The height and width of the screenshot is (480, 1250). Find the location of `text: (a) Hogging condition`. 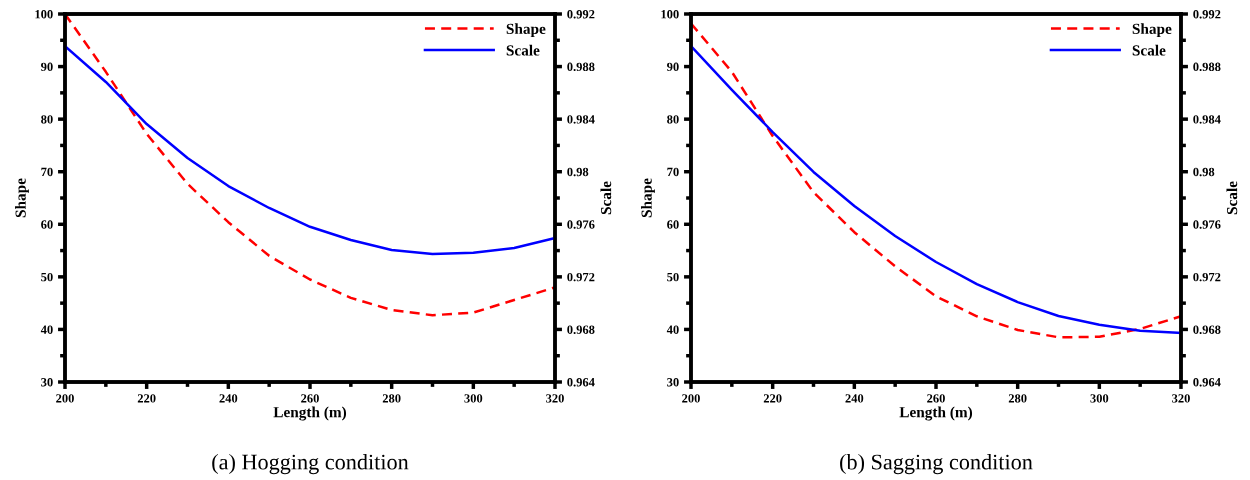

text: (a) Hogging condition is located at coordinates (310, 464).